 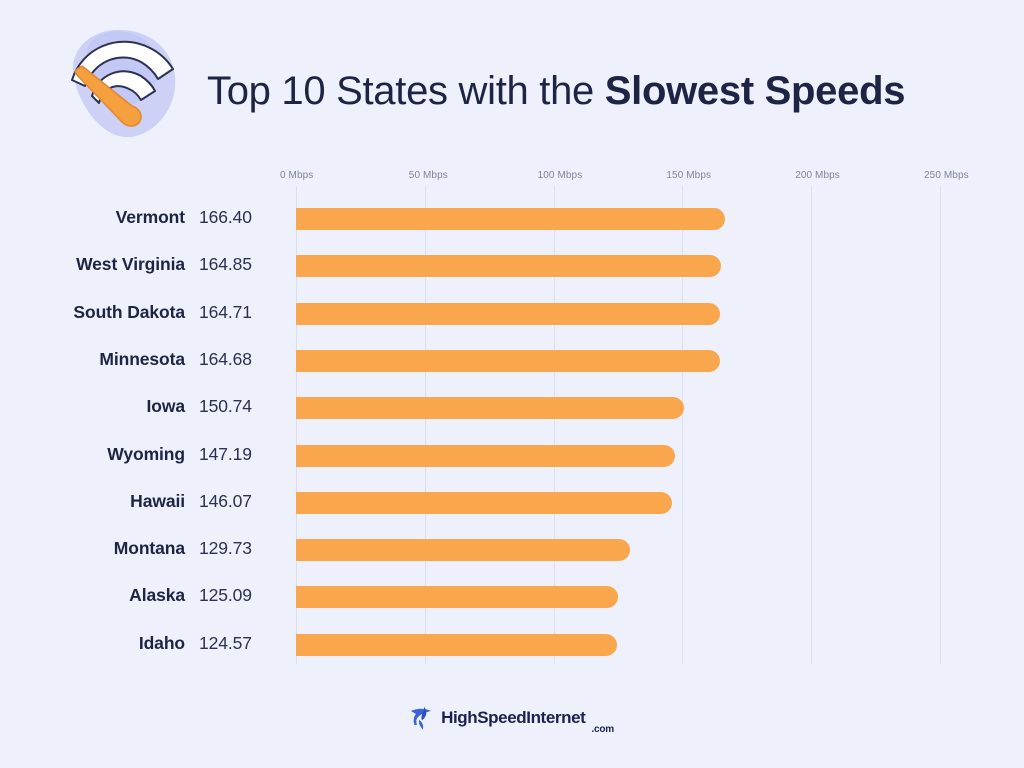 What do you see at coordinates (225, 264) in the screenshot?
I see `bar-row-value-label: 164.85` at bounding box center [225, 264].